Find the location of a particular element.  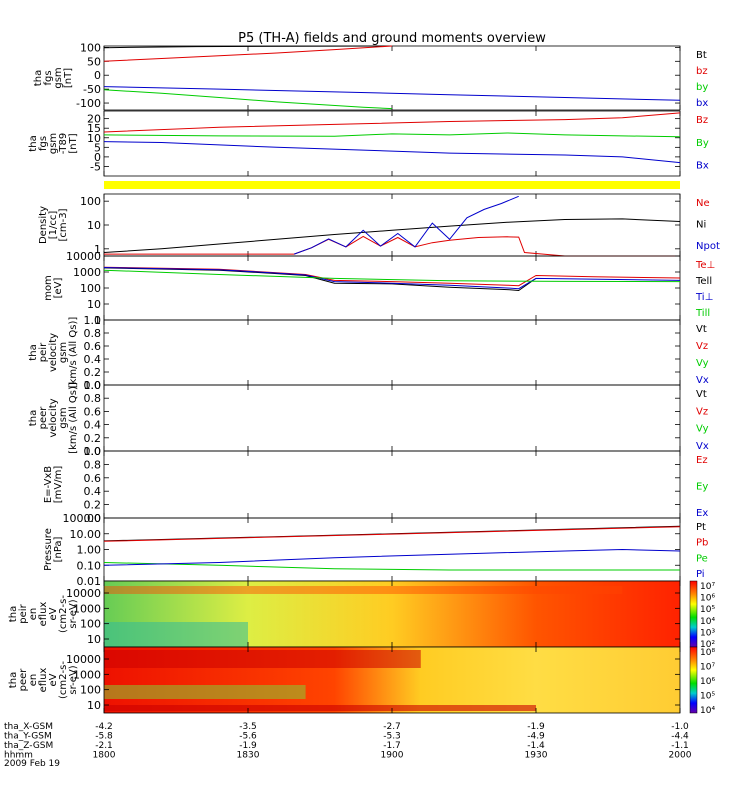

y-tick-label: 100.00 is located at coordinates (82, 518).